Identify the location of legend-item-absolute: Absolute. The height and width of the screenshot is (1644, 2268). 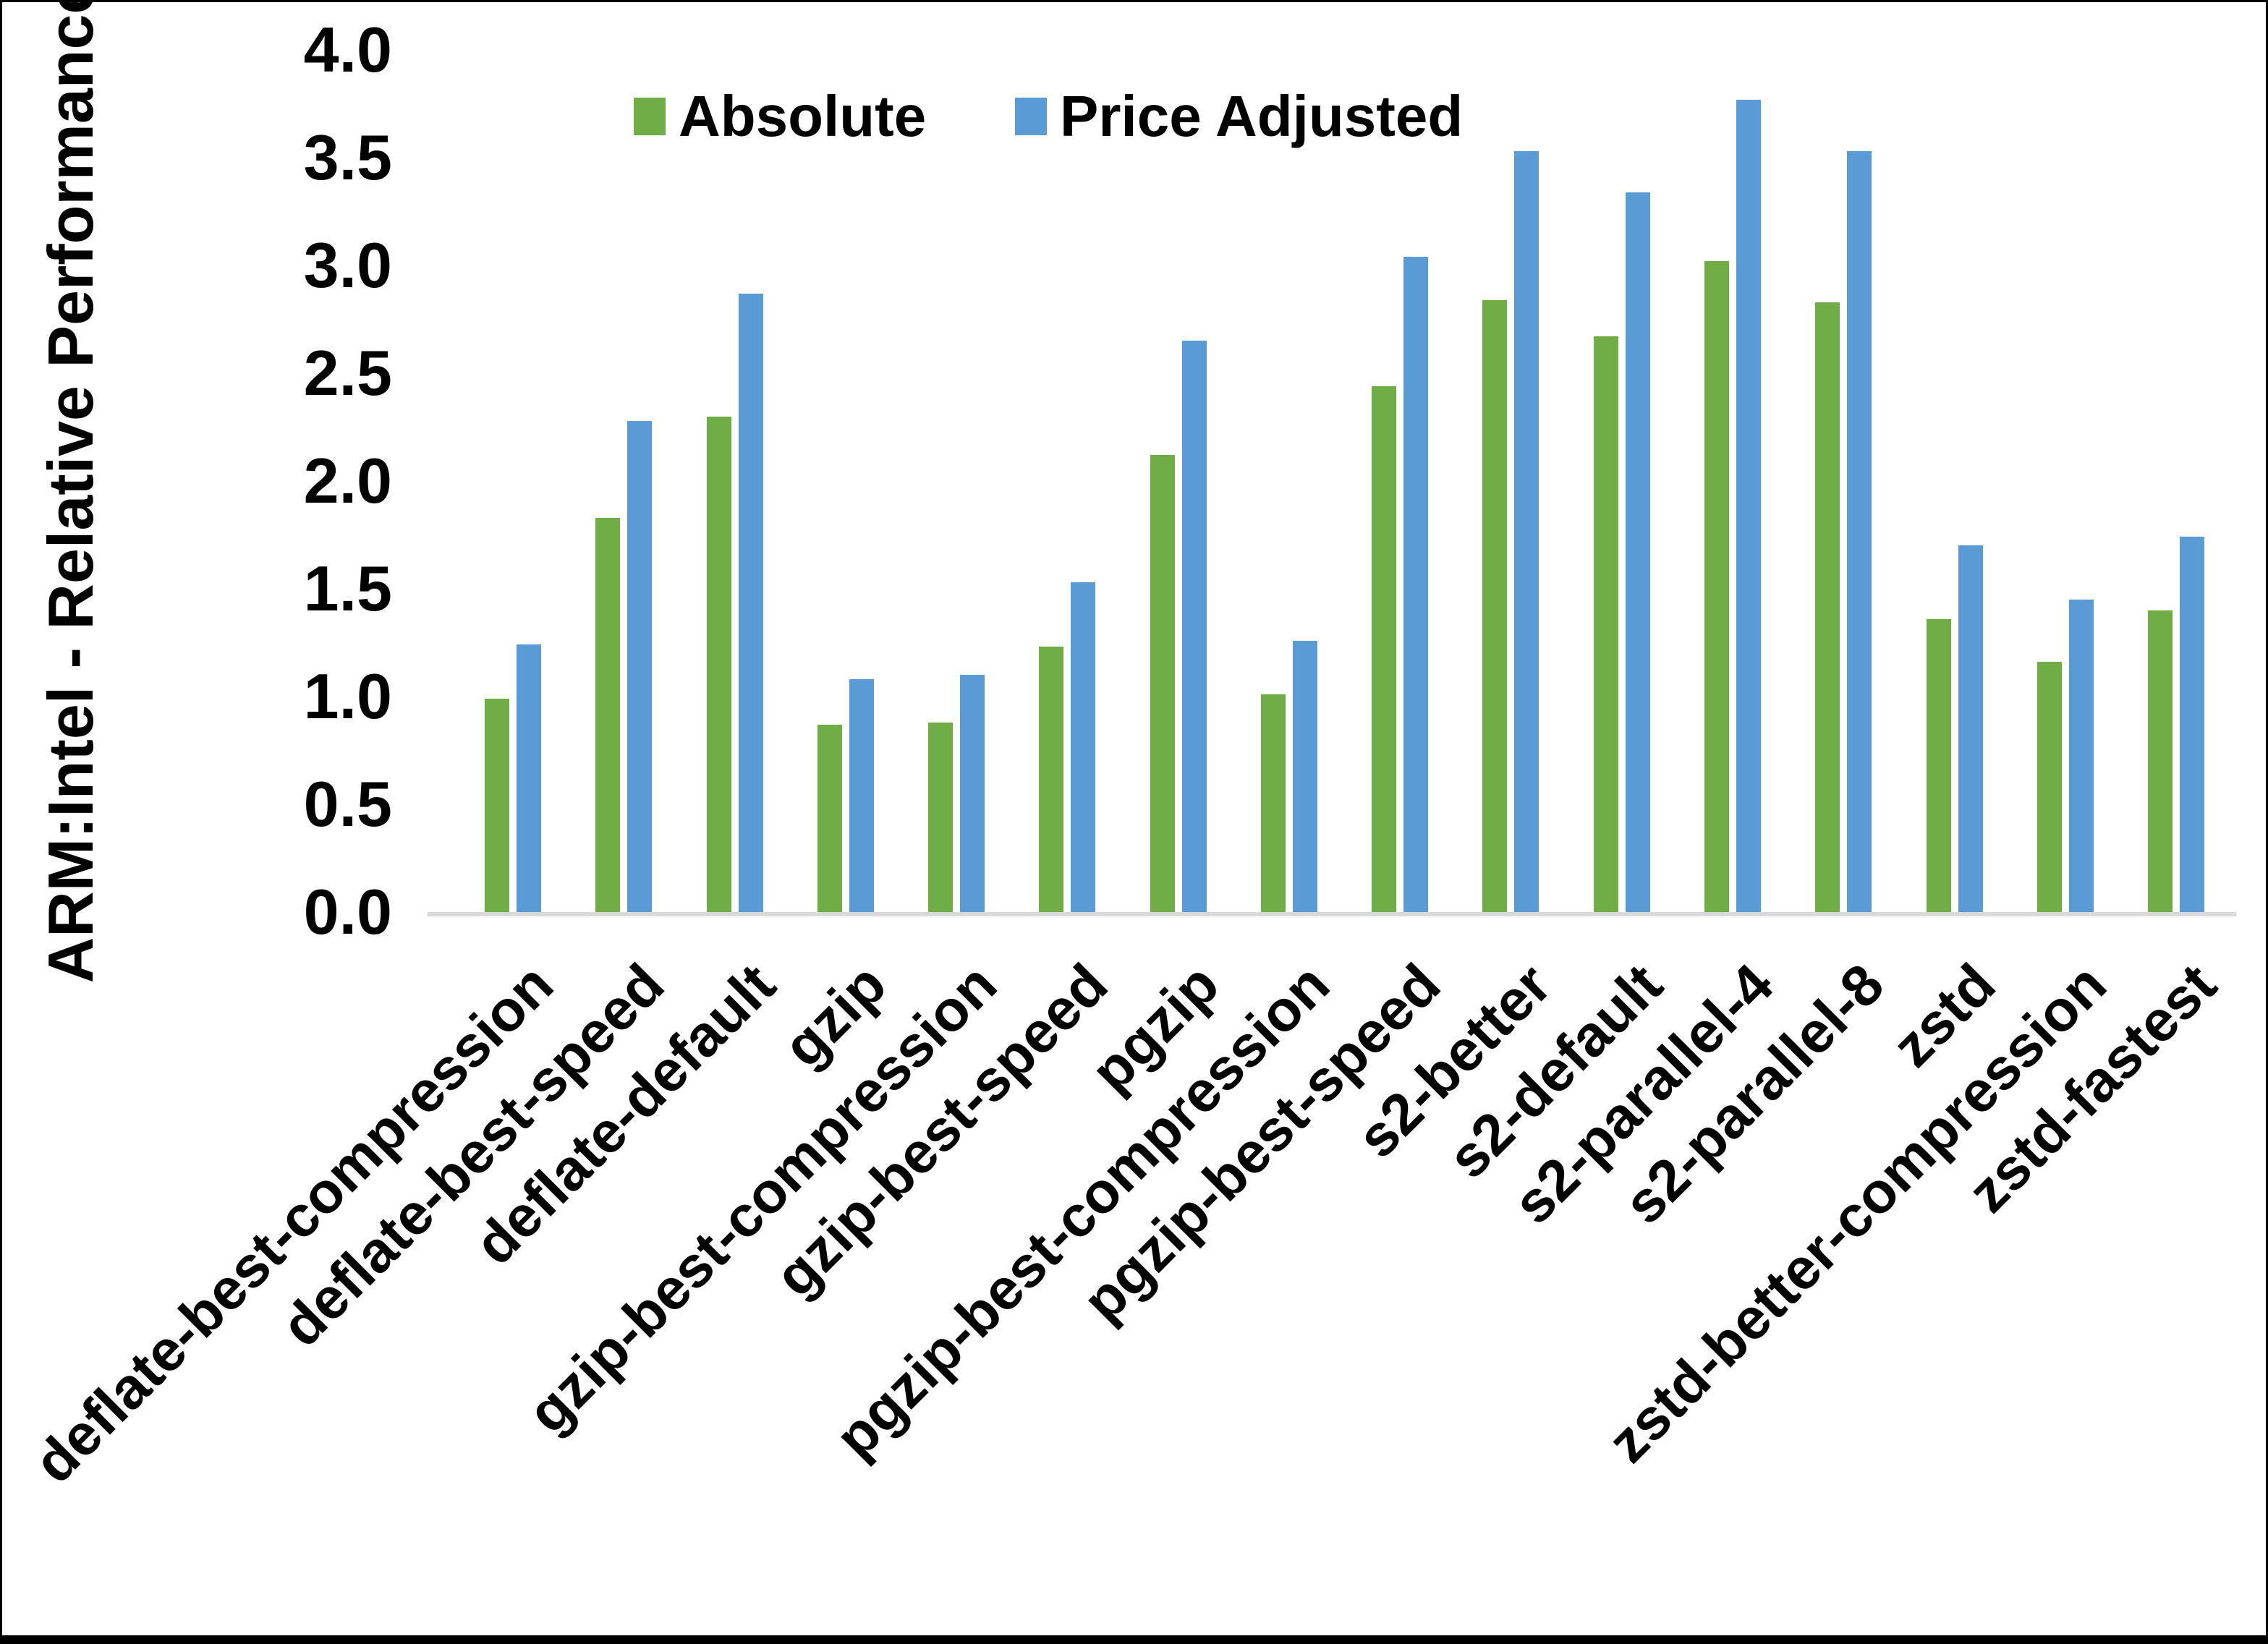
(780, 116).